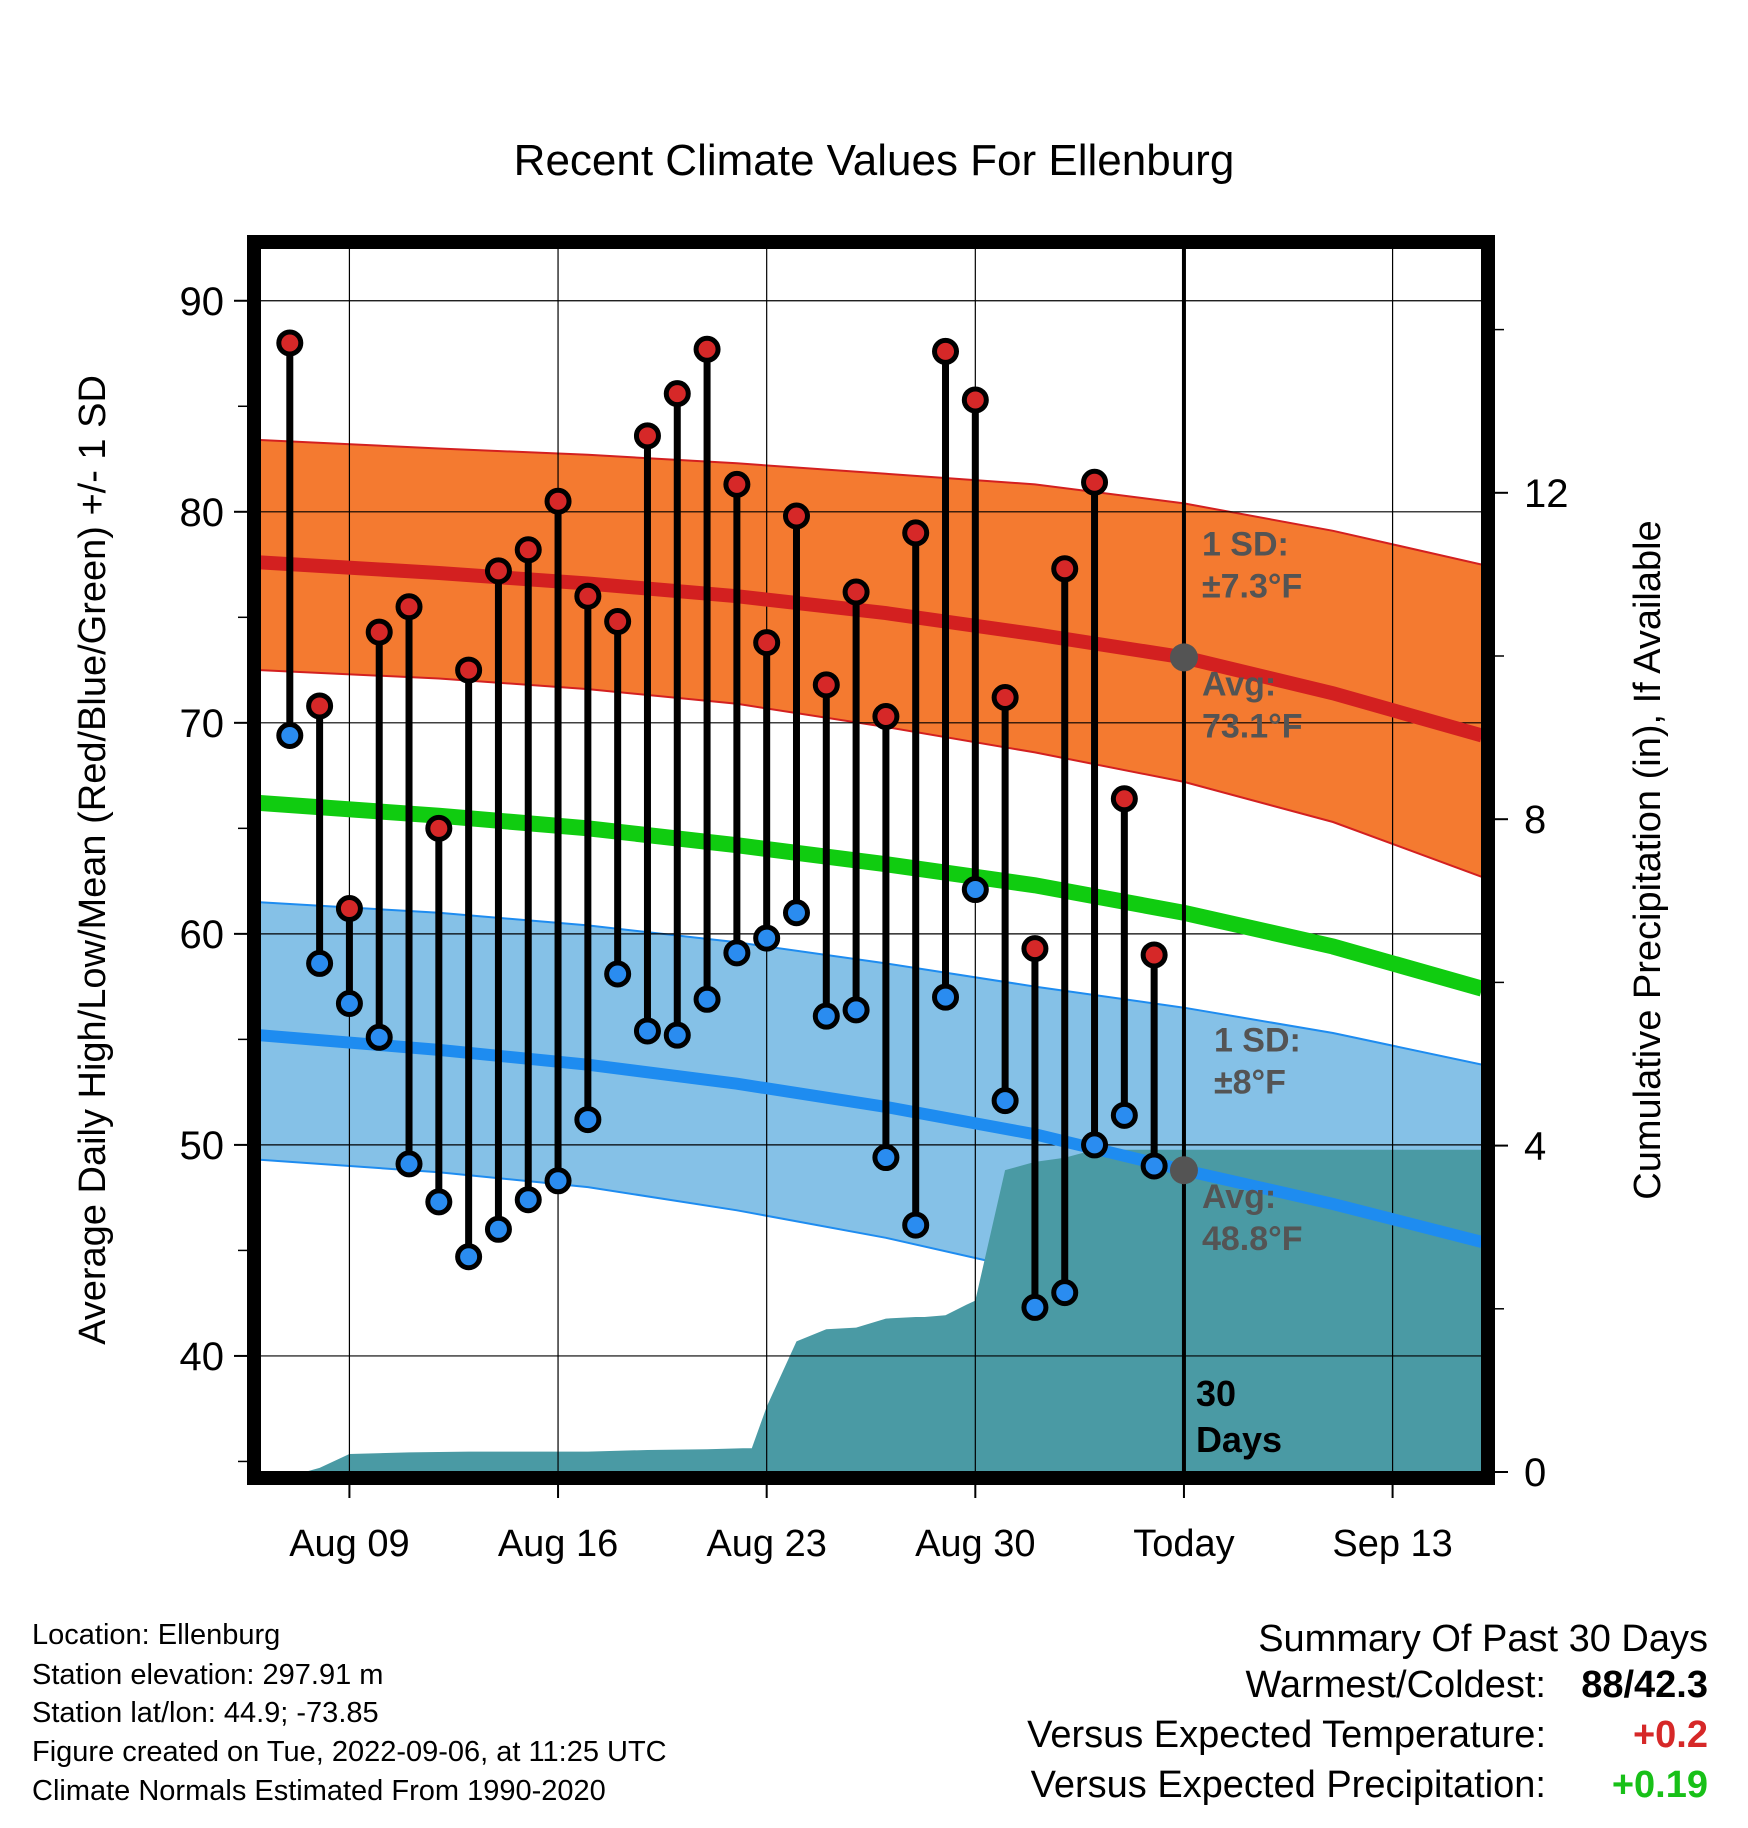 Image resolution: width=1748 pixels, height=1828 pixels. What do you see at coordinates (1659, 1785) in the screenshot?
I see `versus-precipitation-value: +0.19` at bounding box center [1659, 1785].